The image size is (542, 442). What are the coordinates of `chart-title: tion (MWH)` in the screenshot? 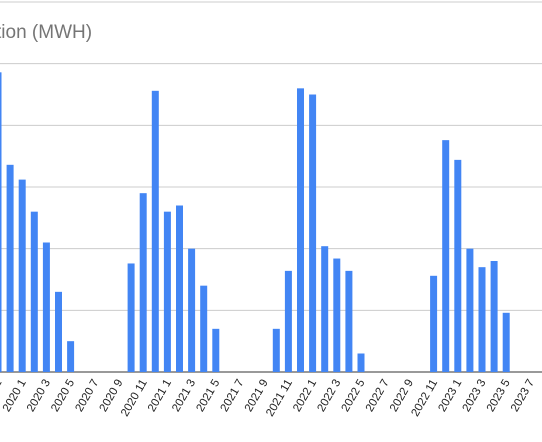 It's located at (46, 32).